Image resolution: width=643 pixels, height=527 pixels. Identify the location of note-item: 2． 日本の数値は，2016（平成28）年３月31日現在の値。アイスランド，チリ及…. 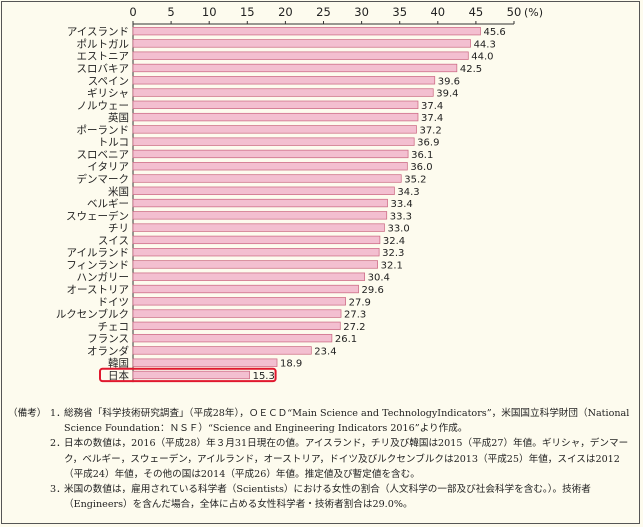
(322, 459).